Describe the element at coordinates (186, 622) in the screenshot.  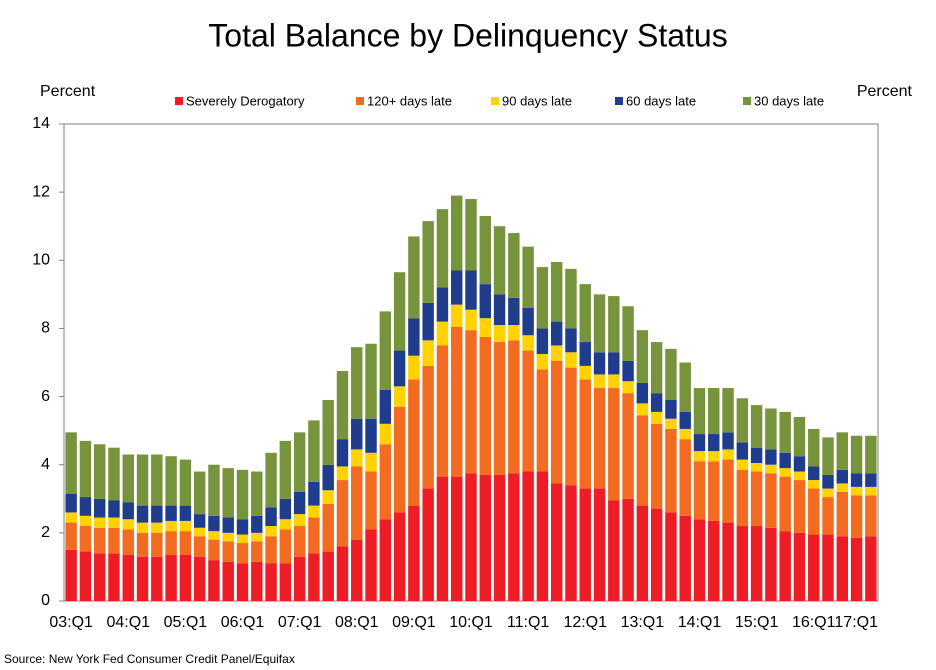
I see `x-tick-label: 05:Q1` at that location.